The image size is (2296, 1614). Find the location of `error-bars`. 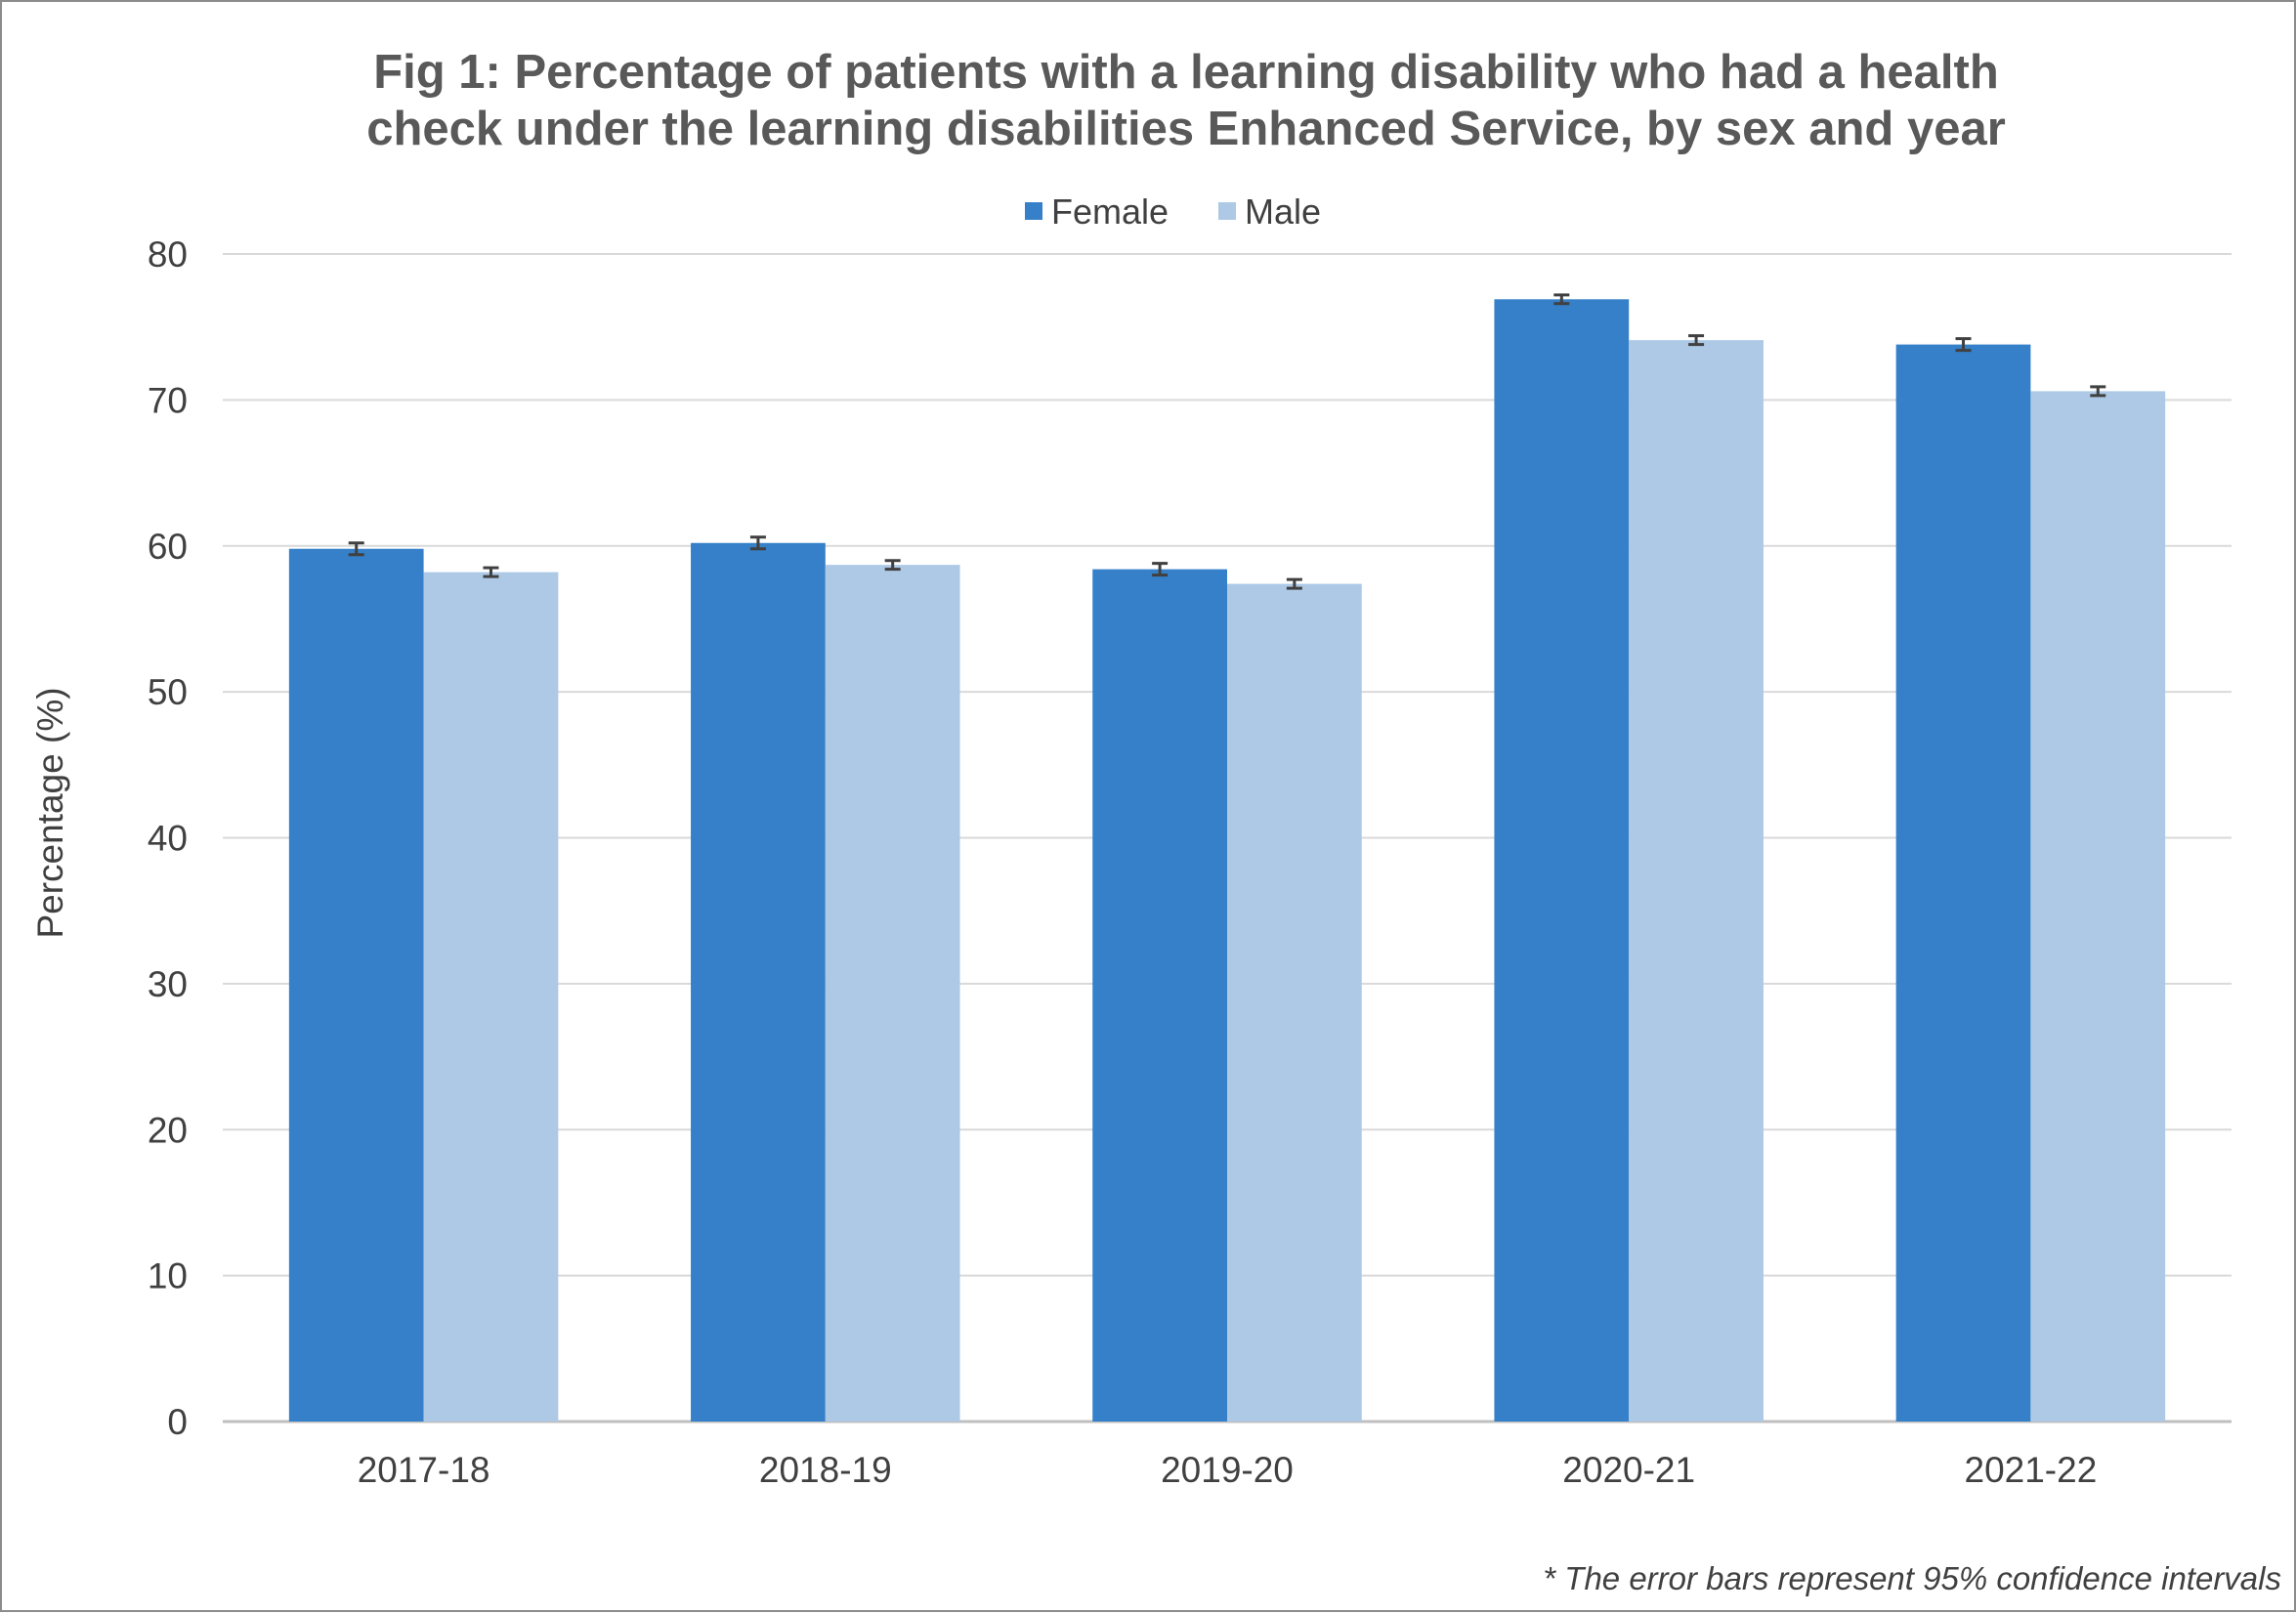

error-bars is located at coordinates (1227, 441).